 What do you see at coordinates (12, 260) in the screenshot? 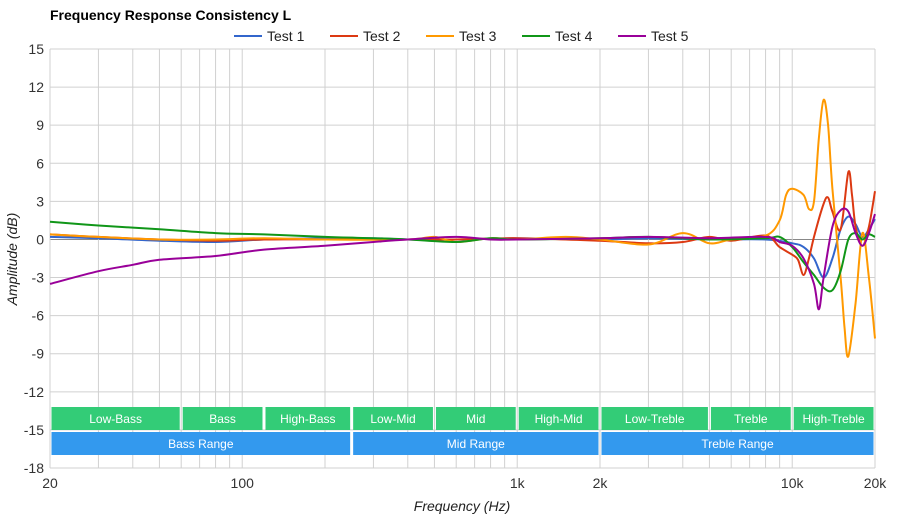
I see `y-axis-label: Amplitude (dB)` at bounding box center [12, 260].